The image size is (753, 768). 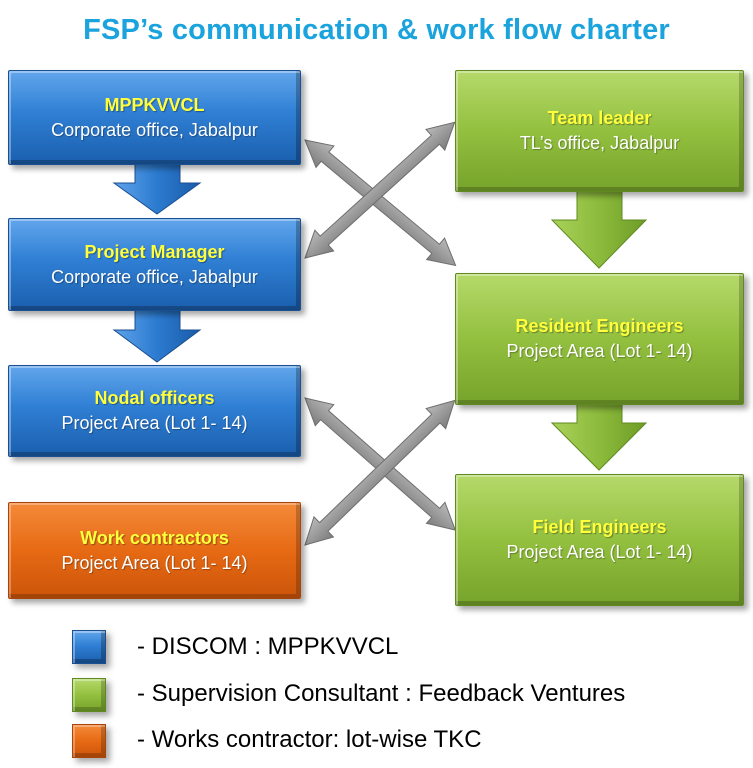 I want to click on box-field-engineers: Field Engineers Project Area (Lot 1- 14), so click(x=599, y=540).